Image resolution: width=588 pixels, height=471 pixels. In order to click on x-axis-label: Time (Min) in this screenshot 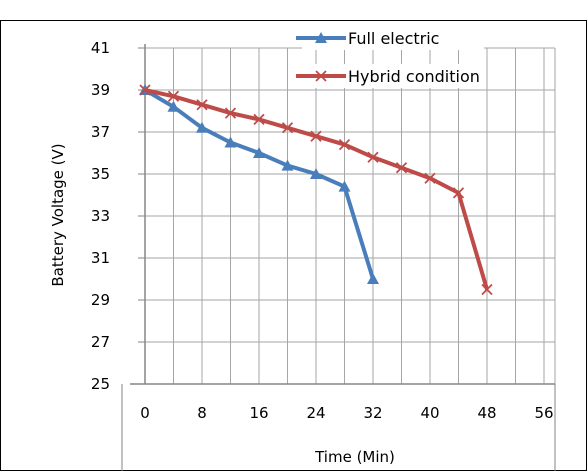, I will do `click(354, 457)`.